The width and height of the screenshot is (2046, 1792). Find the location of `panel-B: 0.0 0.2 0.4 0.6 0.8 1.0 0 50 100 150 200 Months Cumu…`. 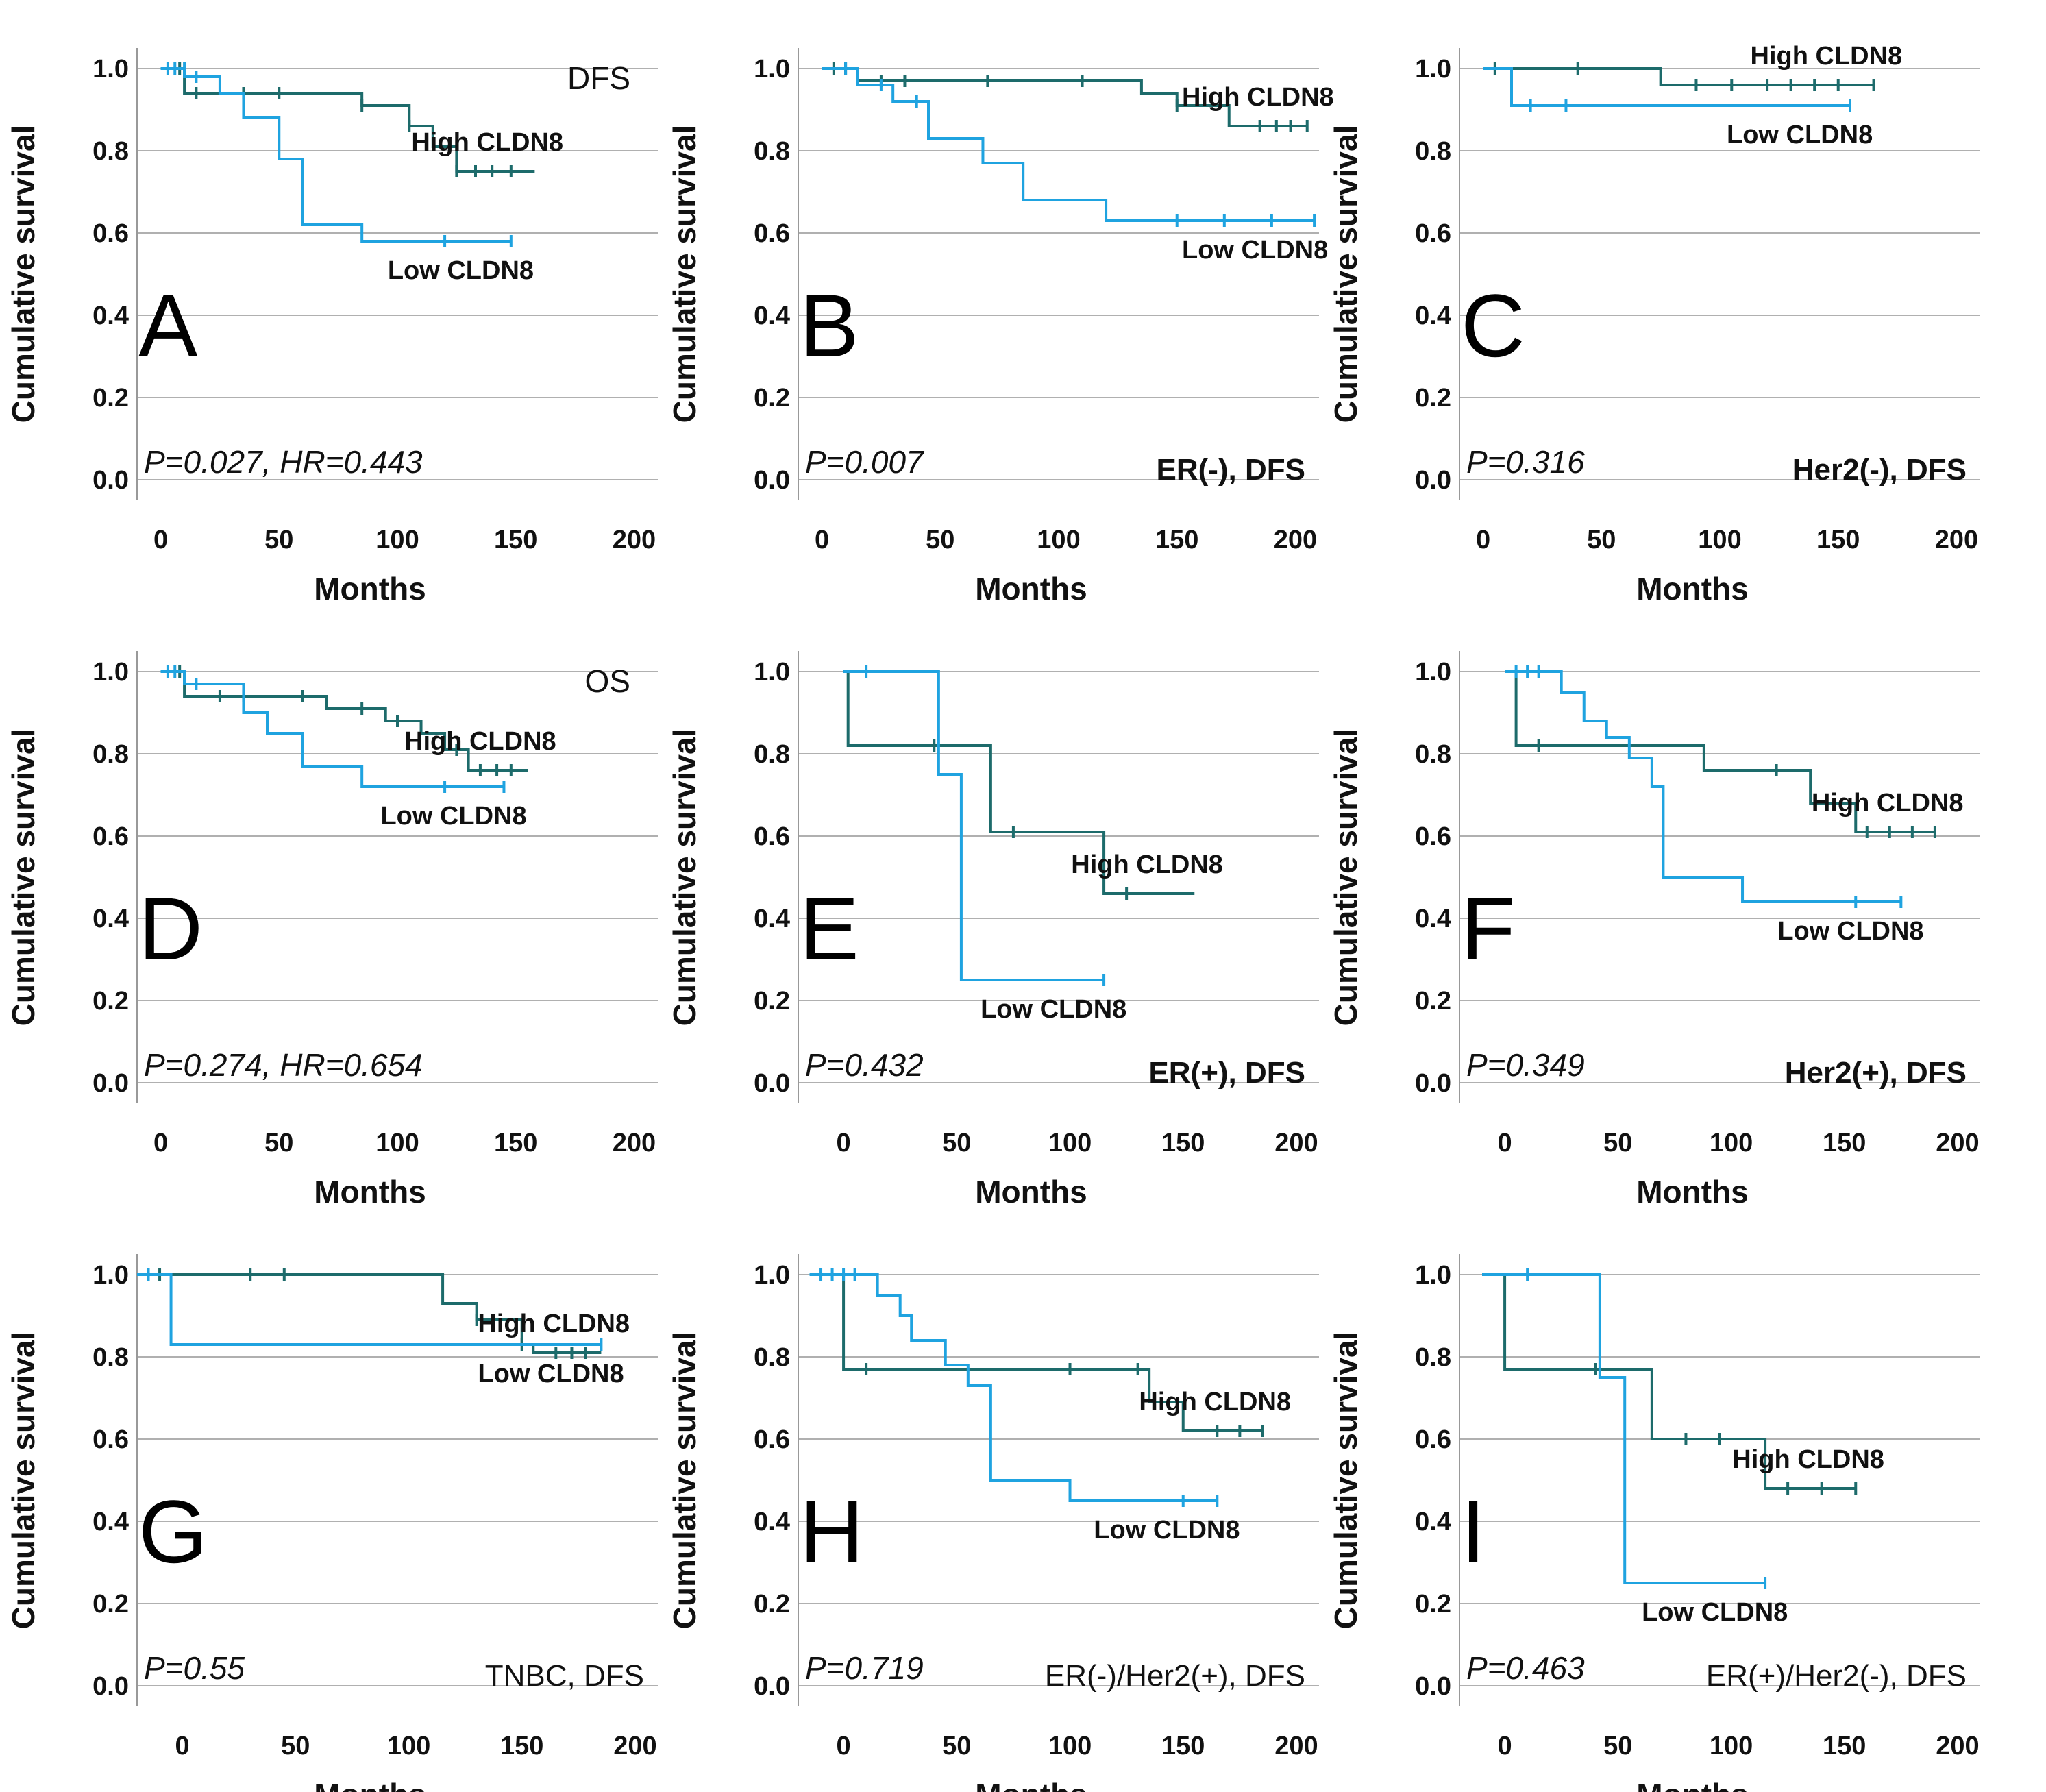

panel-B: 0.0 0.2 0.4 0.6 0.8 1.0 0 50 100 150 200 Months Cumu… is located at coordinates (1000, 327).